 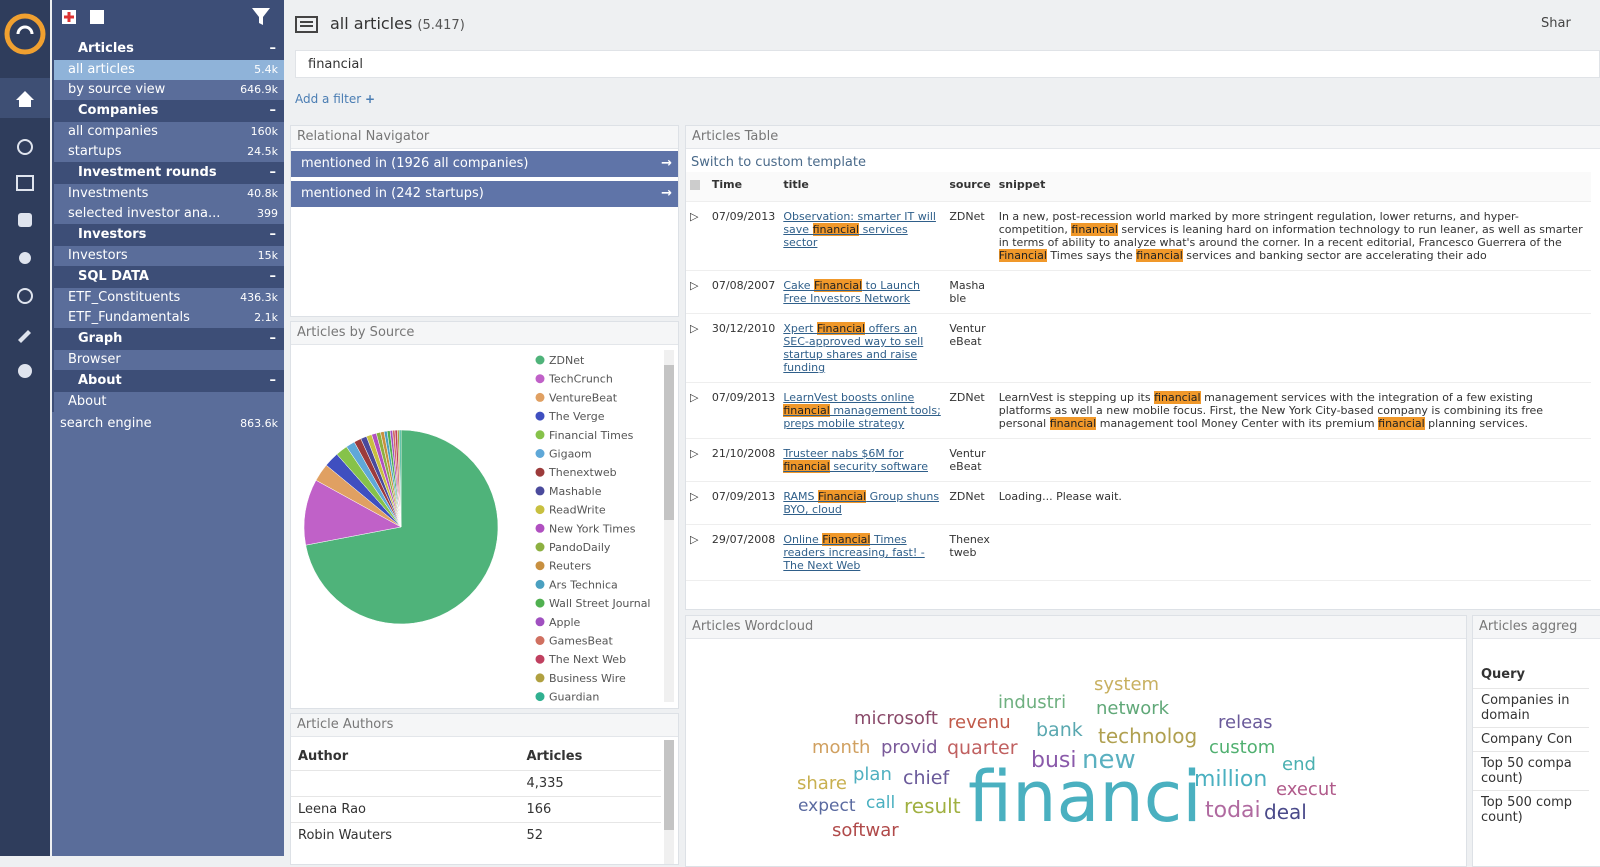 What do you see at coordinates (168, 214) in the screenshot?
I see `nav-item: selected investor ana... 399` at bounding box center [168, 214].